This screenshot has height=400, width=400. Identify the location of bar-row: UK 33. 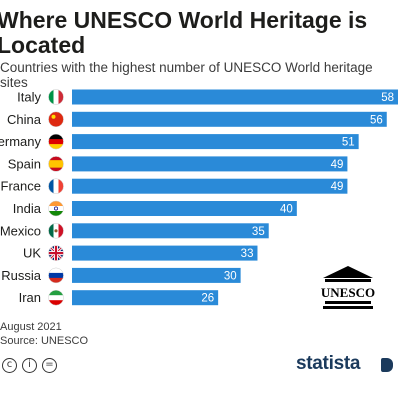
(140, 253).